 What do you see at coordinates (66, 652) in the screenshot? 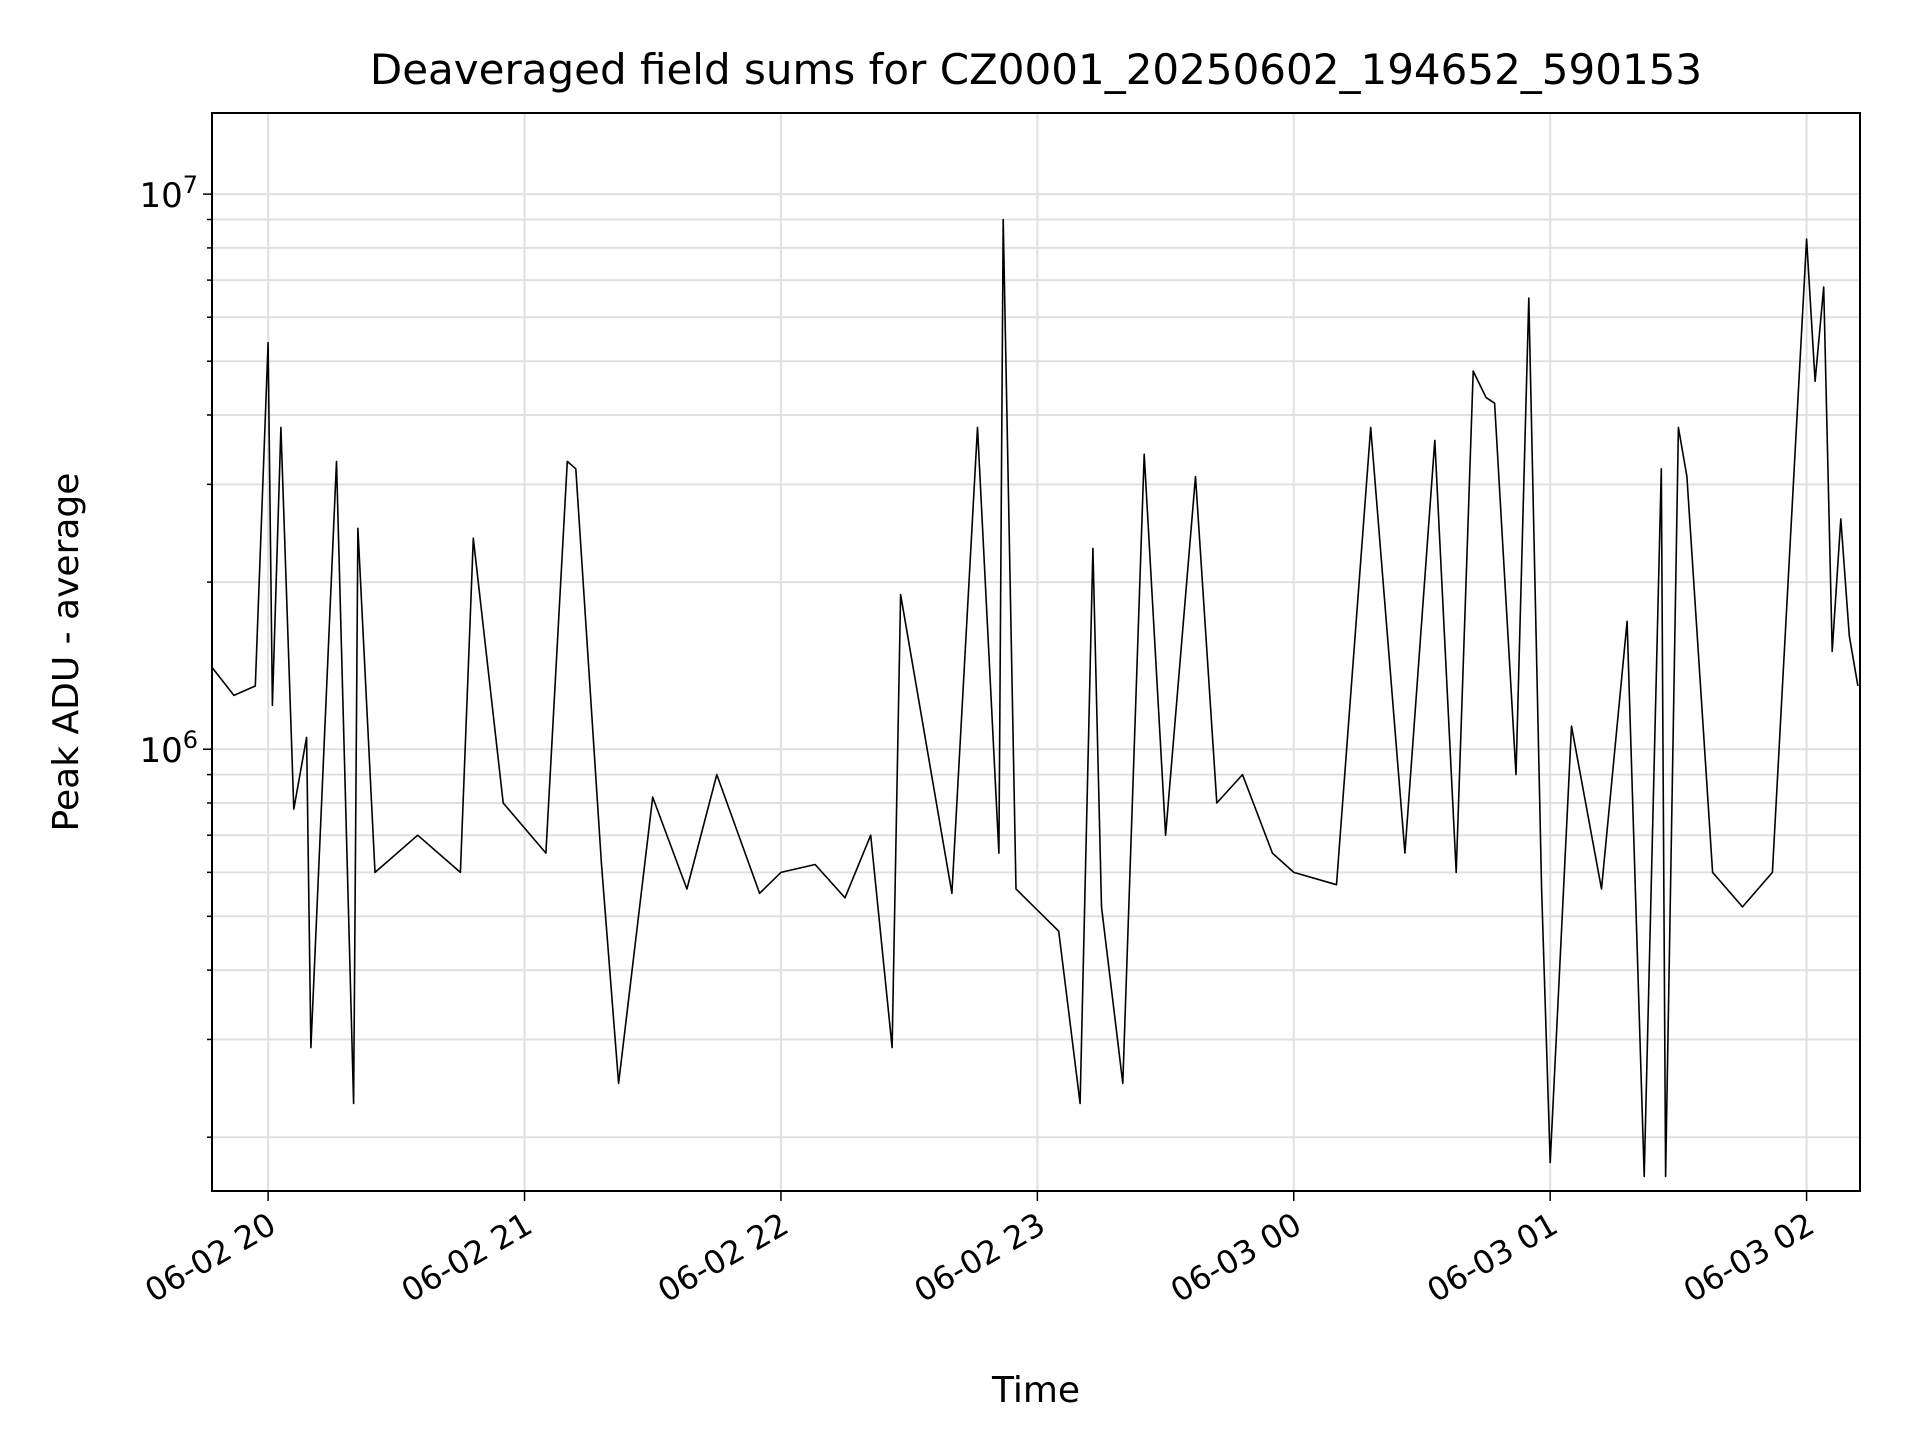
I see `y-axis-label: Peak ADU - average` at bounding box center [66, 652].